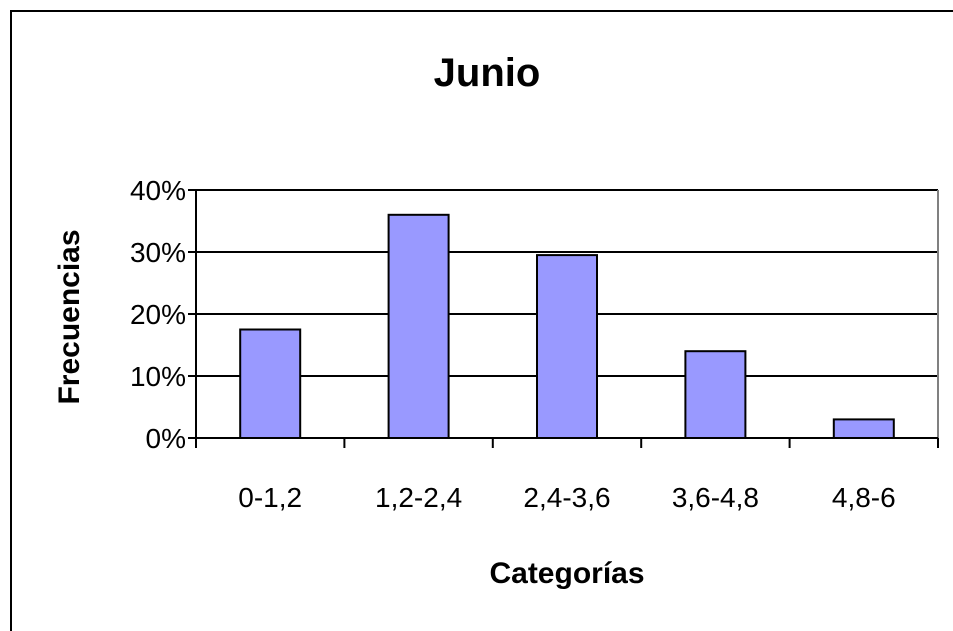  I want to click on x-tick-label: 1,2-2,4, so click(418, 497).